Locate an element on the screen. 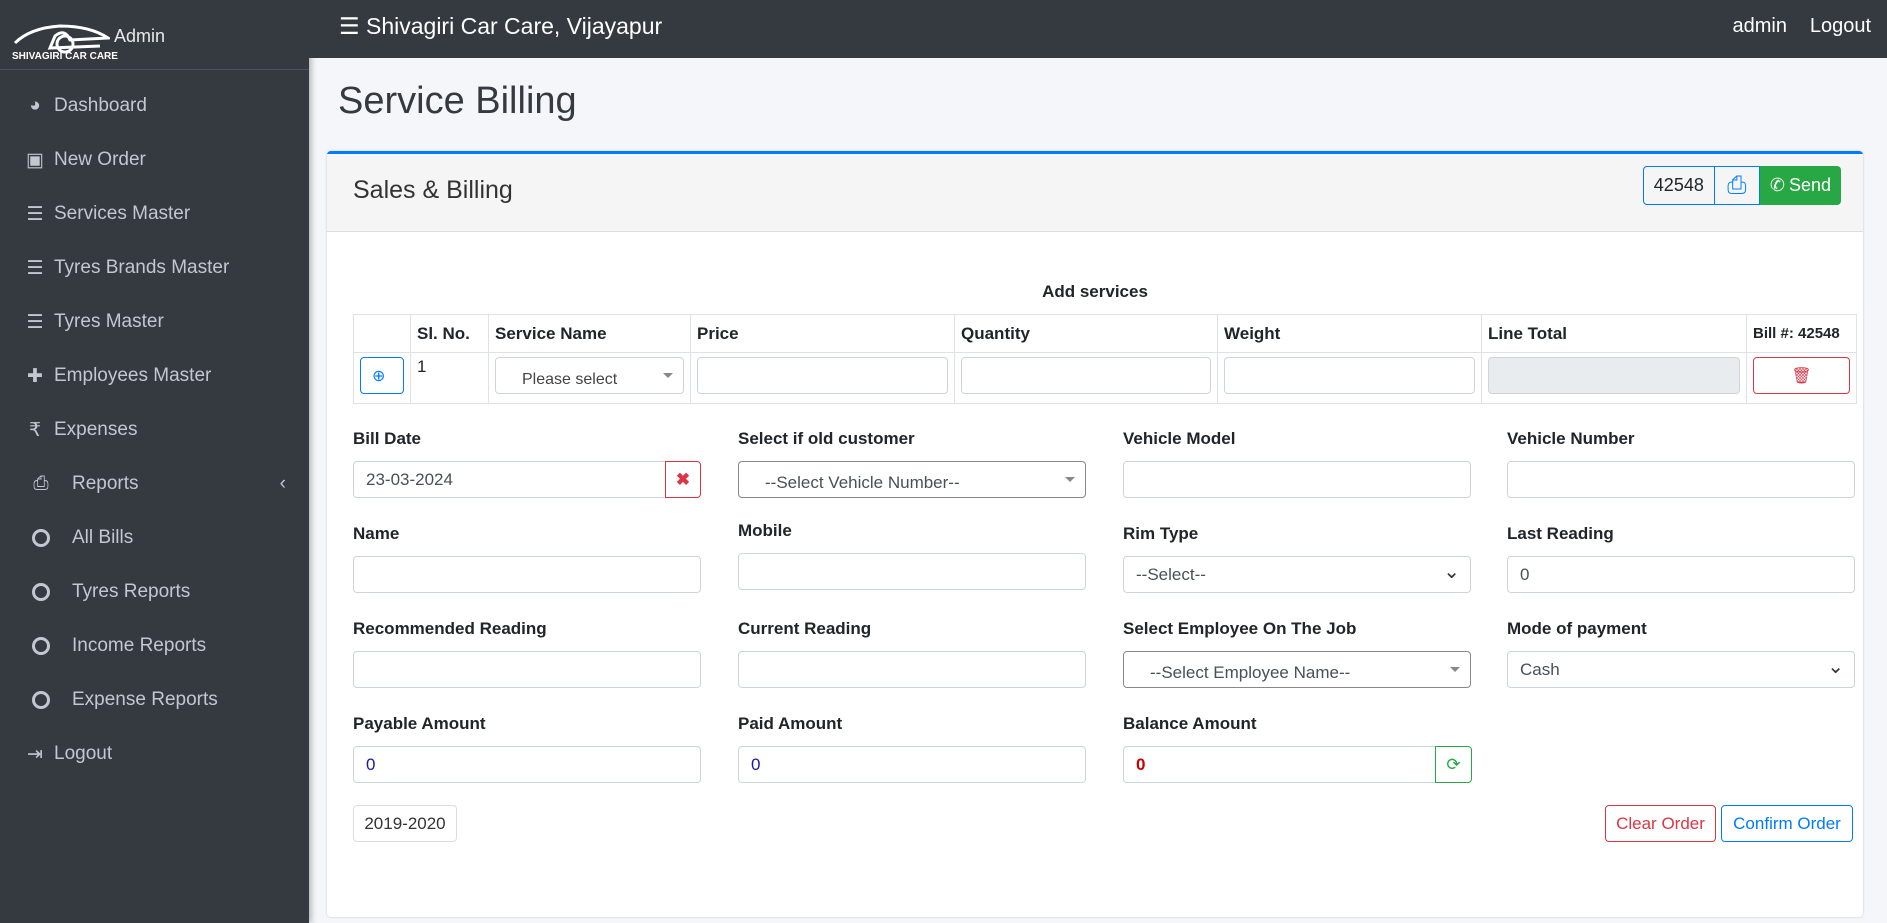  sidebar-item-label: Income Reports is located at coordinates (139, 645).